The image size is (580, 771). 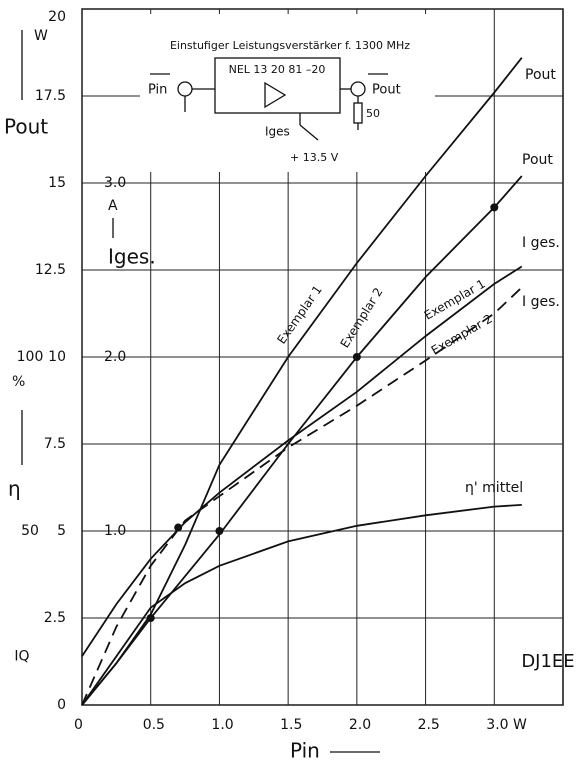 What do you see at coordinates (115, 357) in the screenshot?
I see `y2-tick-label: 2.0` at bounding box center [115, 357].